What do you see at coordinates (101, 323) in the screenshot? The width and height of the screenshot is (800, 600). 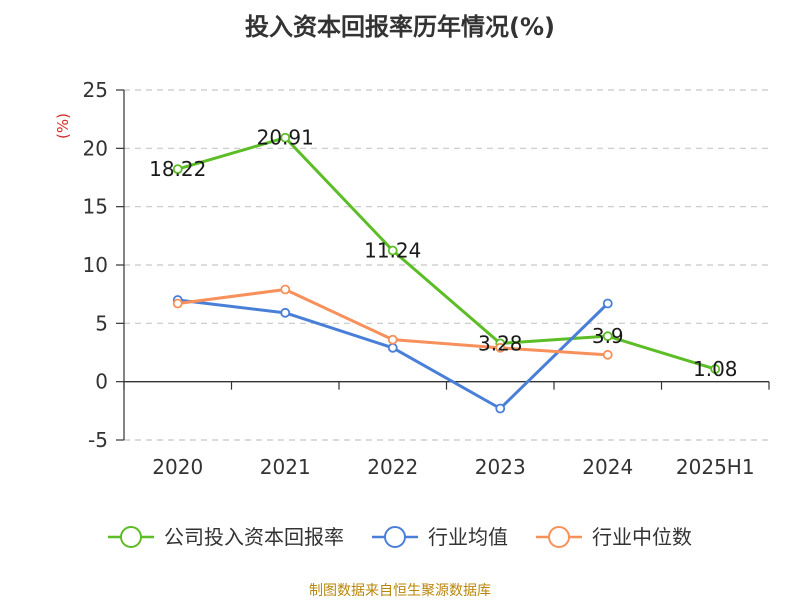 I see `y-tick-label: 5` at bounding box center [101, 323].